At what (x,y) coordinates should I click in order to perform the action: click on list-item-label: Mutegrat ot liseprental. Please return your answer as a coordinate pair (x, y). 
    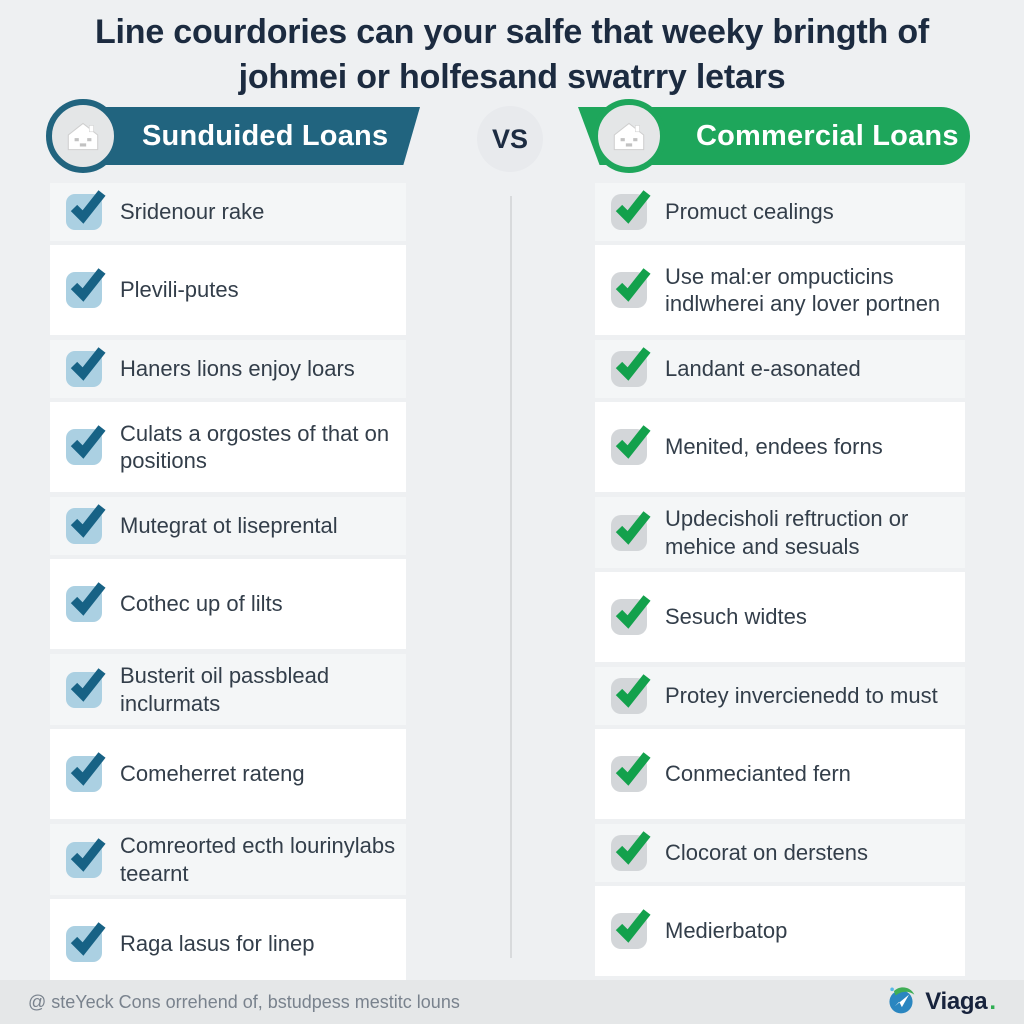
    Looking at the image, I should click on (229, 526).